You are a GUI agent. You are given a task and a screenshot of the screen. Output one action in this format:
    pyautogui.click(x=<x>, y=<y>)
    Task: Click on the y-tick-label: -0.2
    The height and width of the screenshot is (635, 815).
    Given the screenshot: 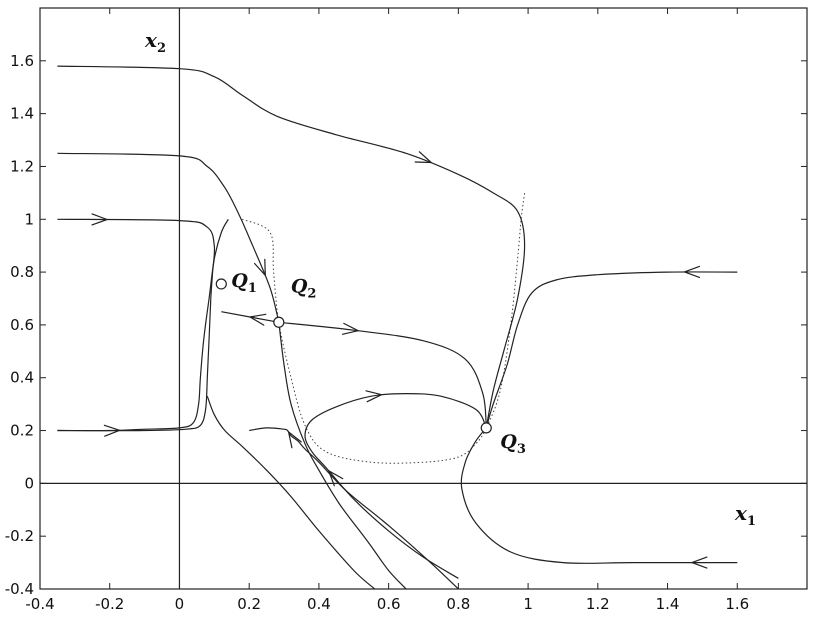 What is the action you would take?
    pyautogui.click(x=19, y=536)
    